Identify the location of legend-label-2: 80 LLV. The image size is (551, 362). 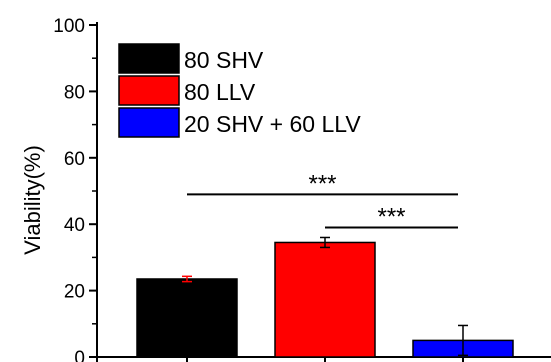
(220, 92).